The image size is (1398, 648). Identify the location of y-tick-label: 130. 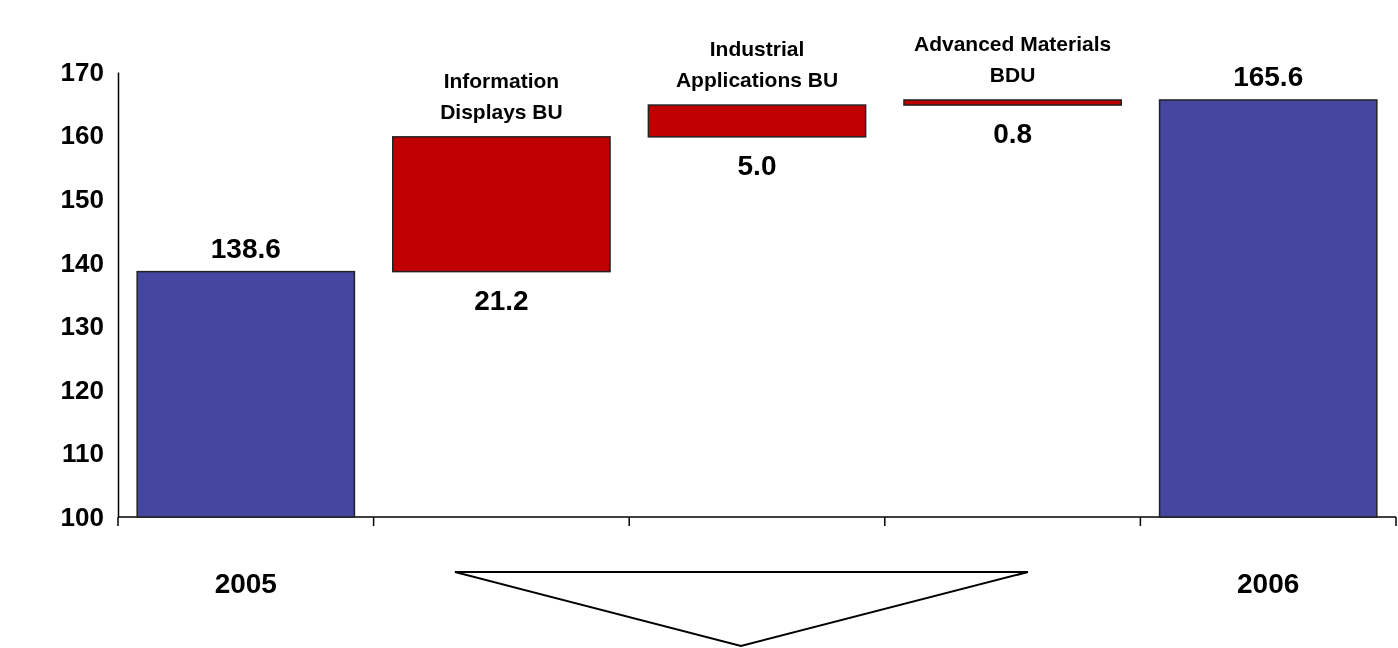
(82, 326).